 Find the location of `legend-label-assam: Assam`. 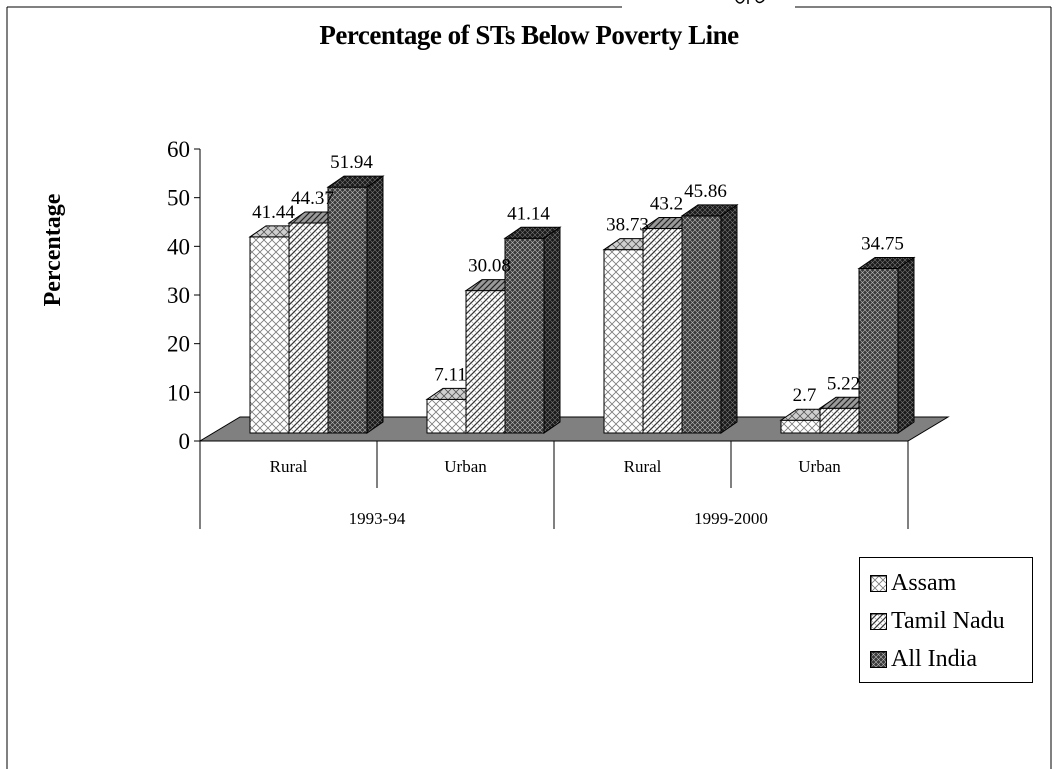

legend-label-assam: Assam is located at coordinates (923, 583).